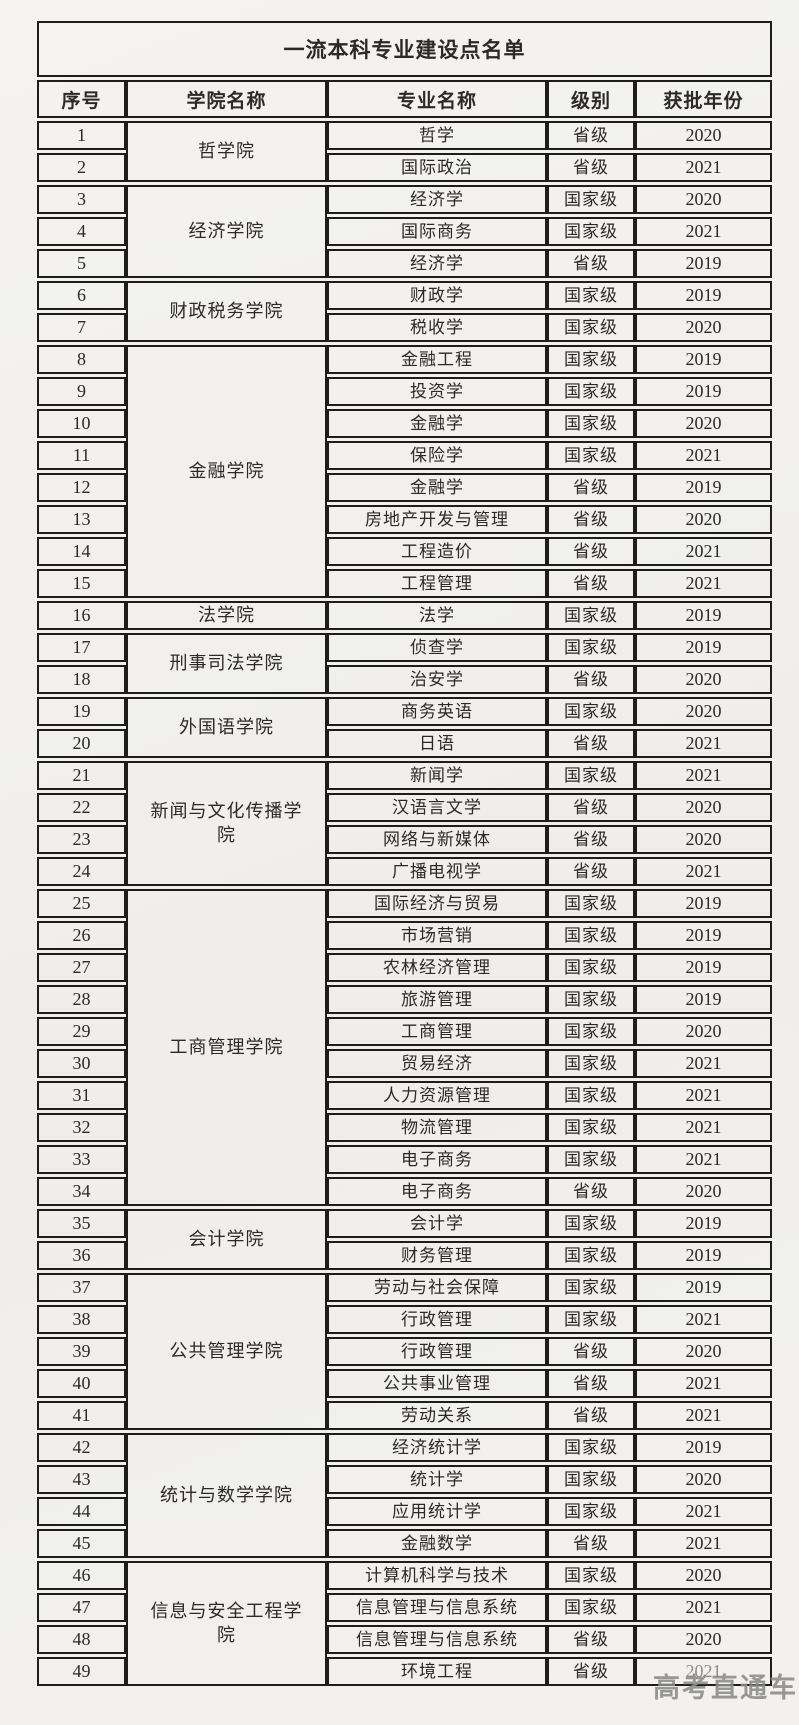 The width and height of the screenshot is (799, 1725). Describe the element at coordinates (226, 1623) in the screenshot. I see `cell-college: 信息与安全工程学院` at that location.